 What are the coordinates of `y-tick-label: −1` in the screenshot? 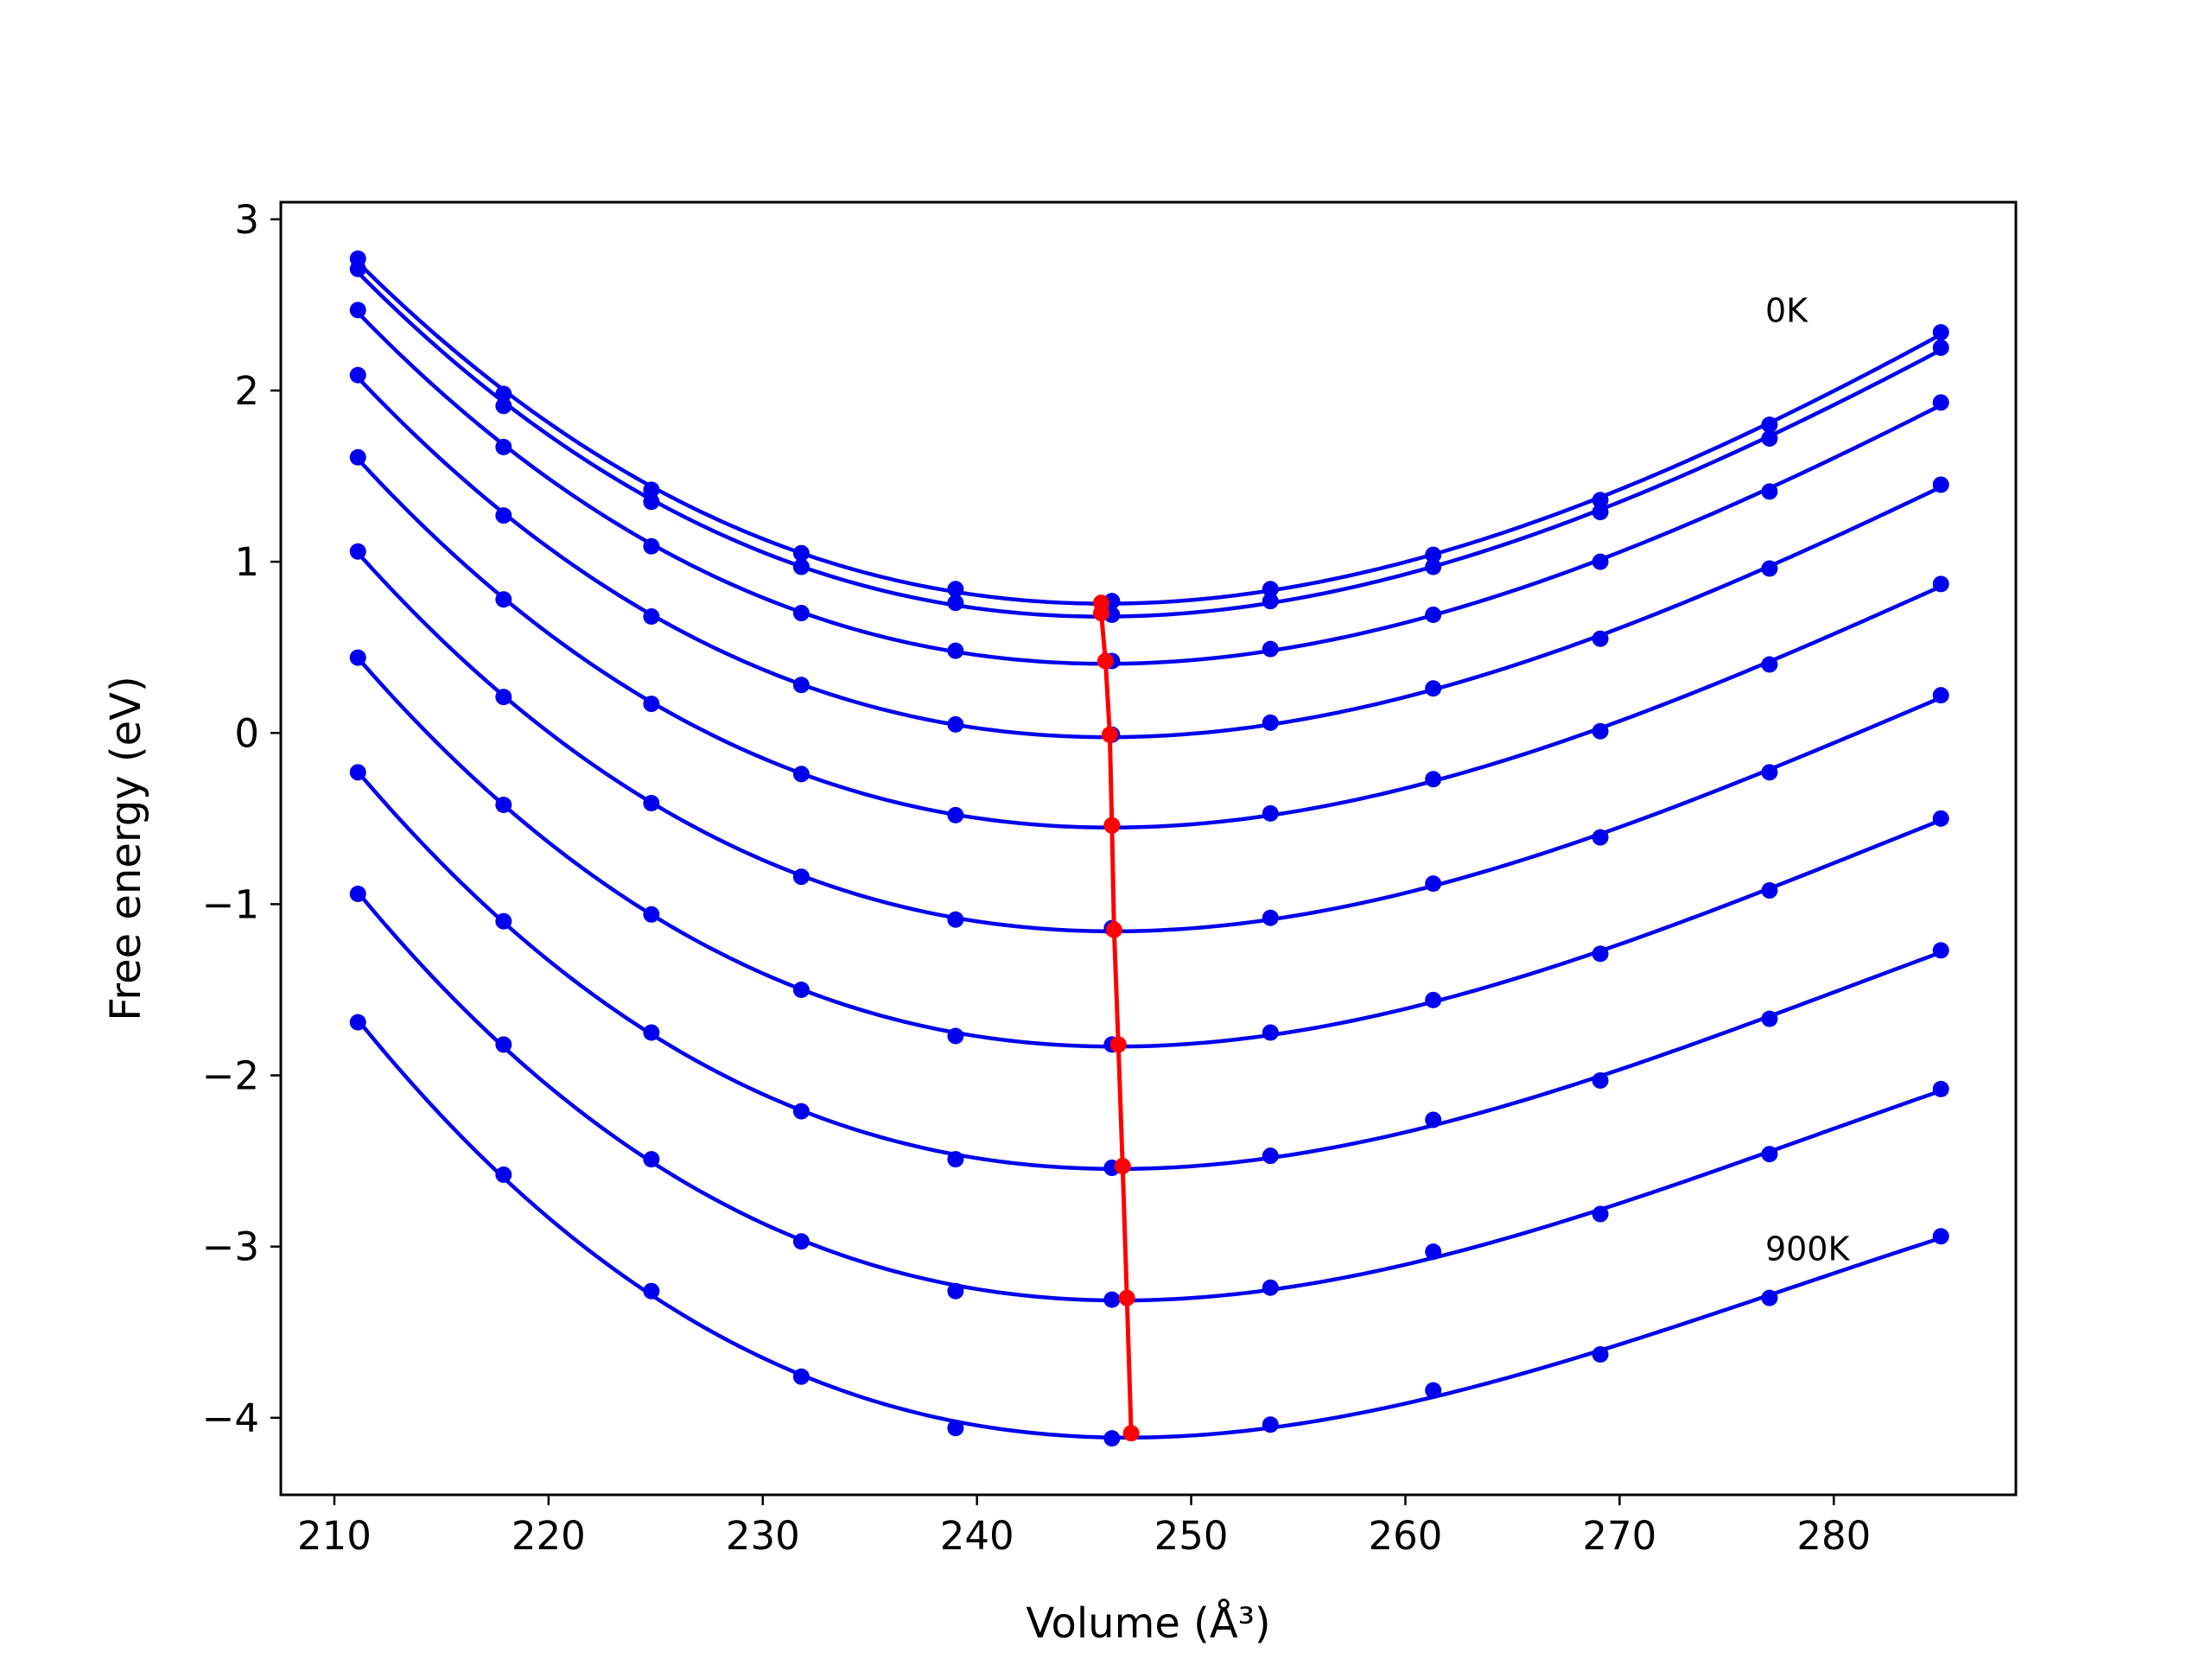 It's located at (231, 904).